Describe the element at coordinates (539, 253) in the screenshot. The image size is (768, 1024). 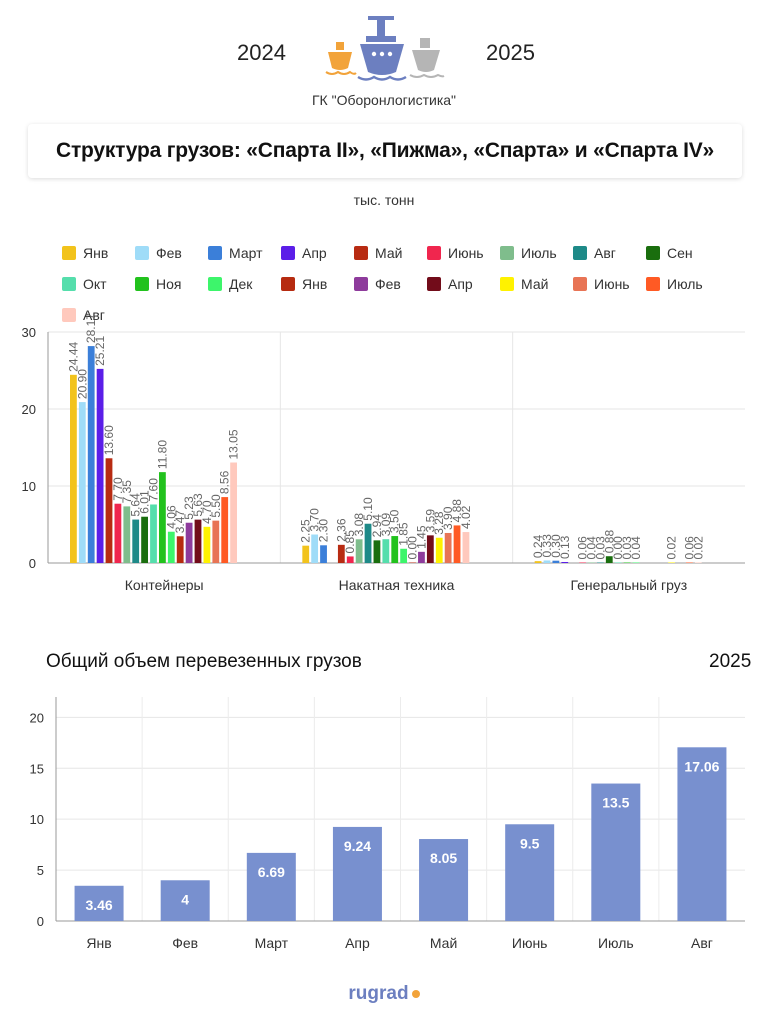
I see `legend-label: Июль` at that location.